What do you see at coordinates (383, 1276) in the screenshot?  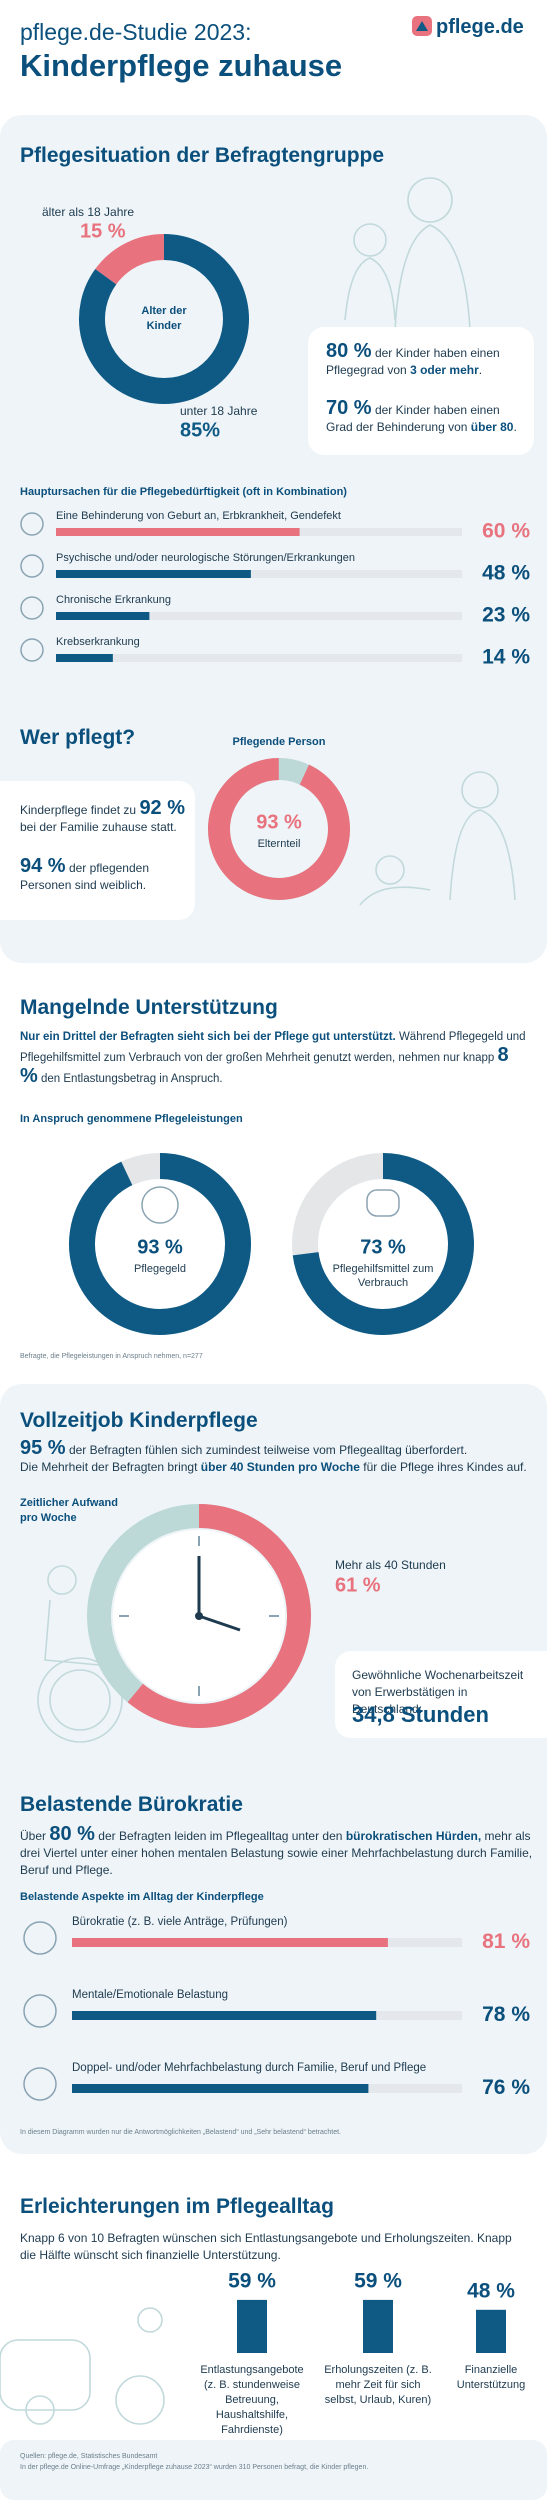 I see `category-label: Pflegehilfsmittel zum Verbrauch` at bounding box center [383, 1276].